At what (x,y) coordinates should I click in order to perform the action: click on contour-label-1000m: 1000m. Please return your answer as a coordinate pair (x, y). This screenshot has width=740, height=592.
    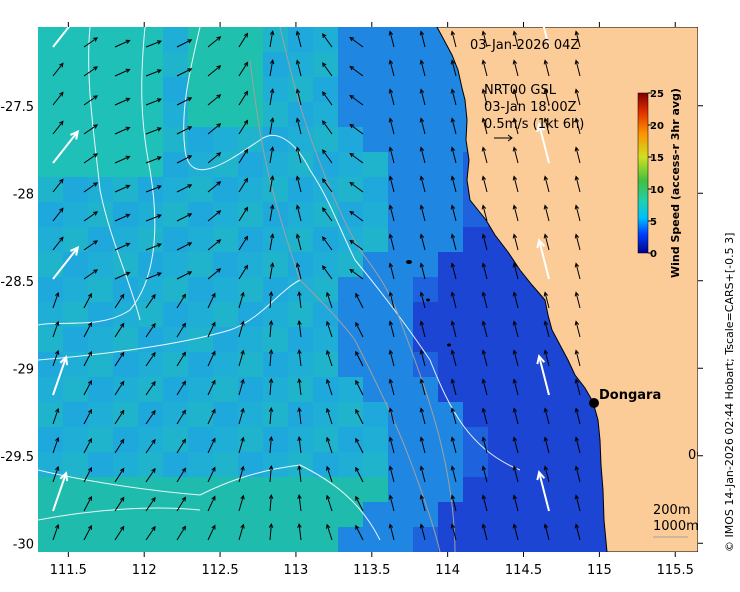
    Looking at the image, I should click on (676, 526).